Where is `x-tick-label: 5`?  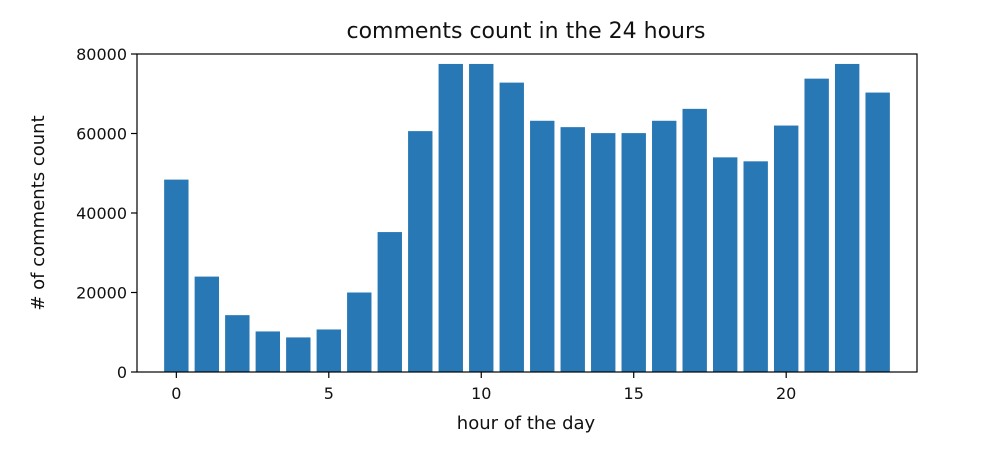 x-tick-label: 5 is located at coordinates (329, 393).